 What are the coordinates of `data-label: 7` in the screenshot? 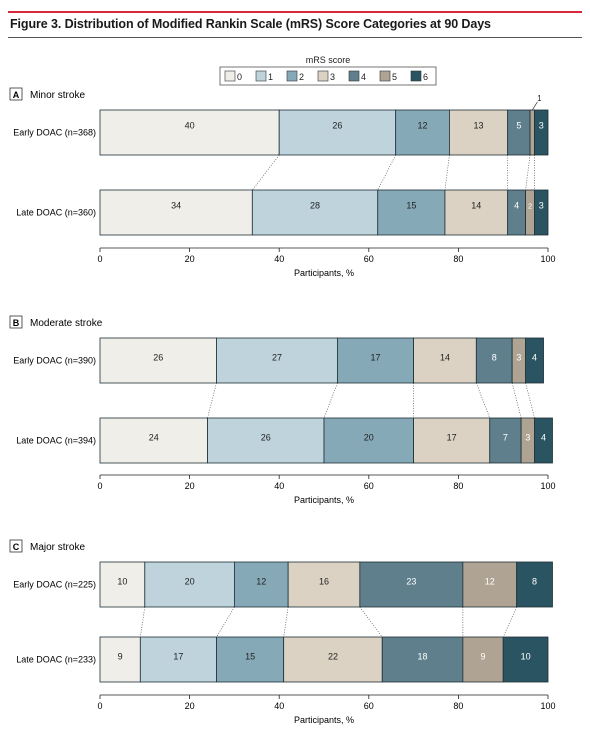 It's located at (505, 438).